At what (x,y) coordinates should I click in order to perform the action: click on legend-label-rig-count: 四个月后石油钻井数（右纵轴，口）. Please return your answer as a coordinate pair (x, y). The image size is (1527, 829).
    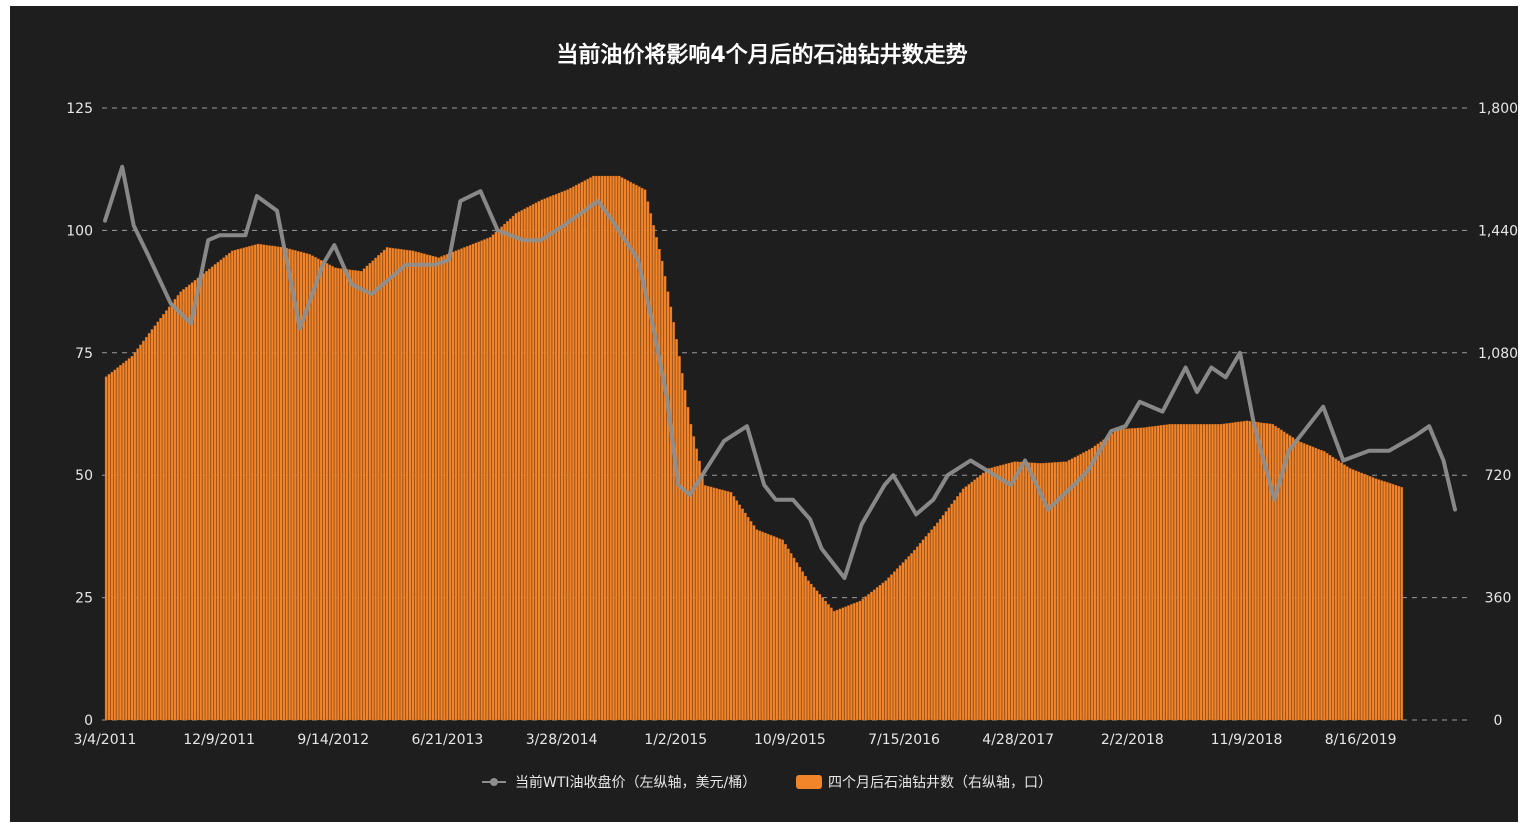
    Looking at the image, I should click on (940, 783).